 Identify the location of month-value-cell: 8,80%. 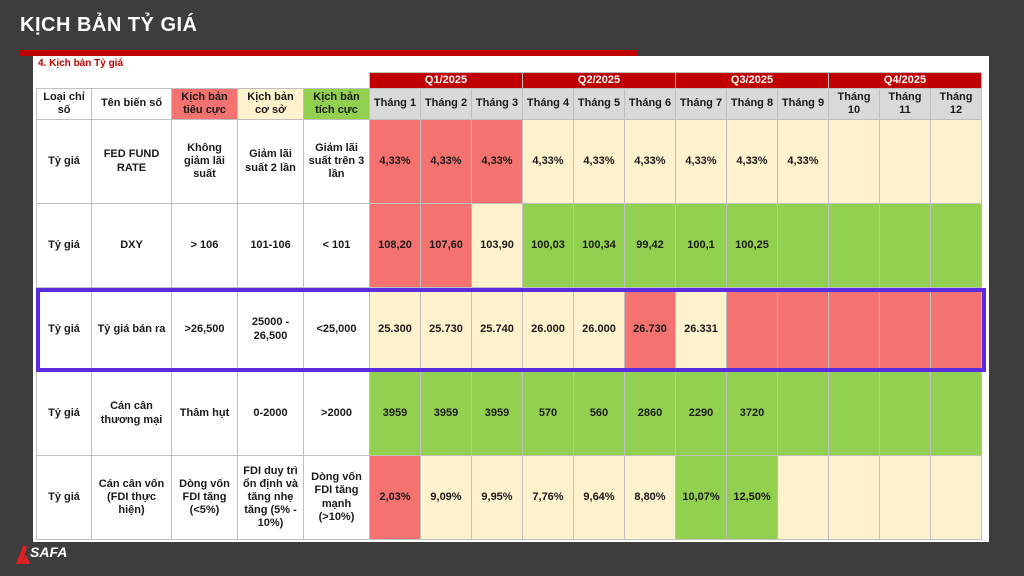
(650, 497).